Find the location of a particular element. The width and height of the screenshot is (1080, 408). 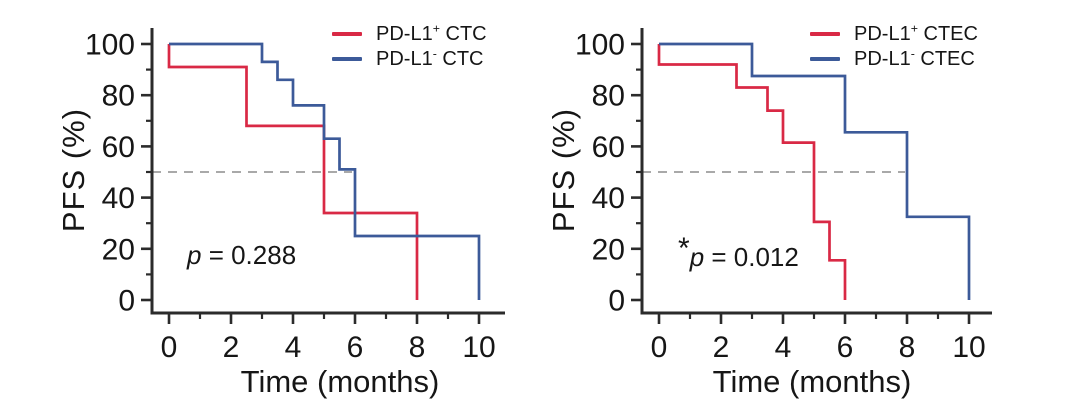

p-value-text: = 0.288 is located at coordinates (249, 255).